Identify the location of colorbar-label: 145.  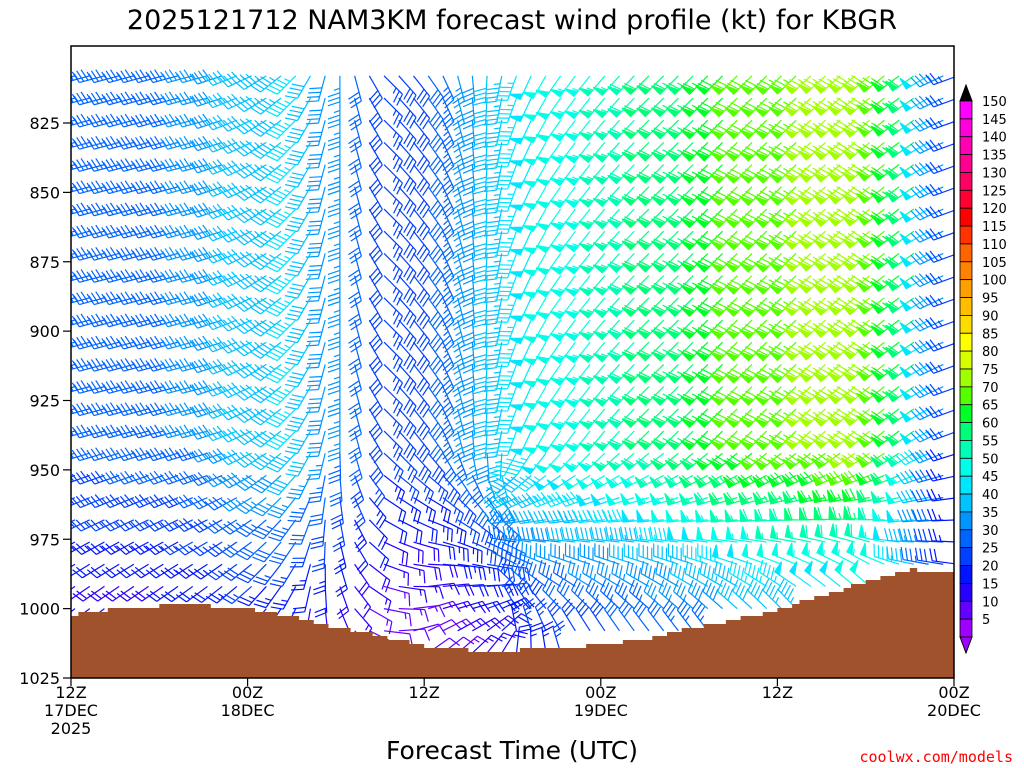
(994, 120).